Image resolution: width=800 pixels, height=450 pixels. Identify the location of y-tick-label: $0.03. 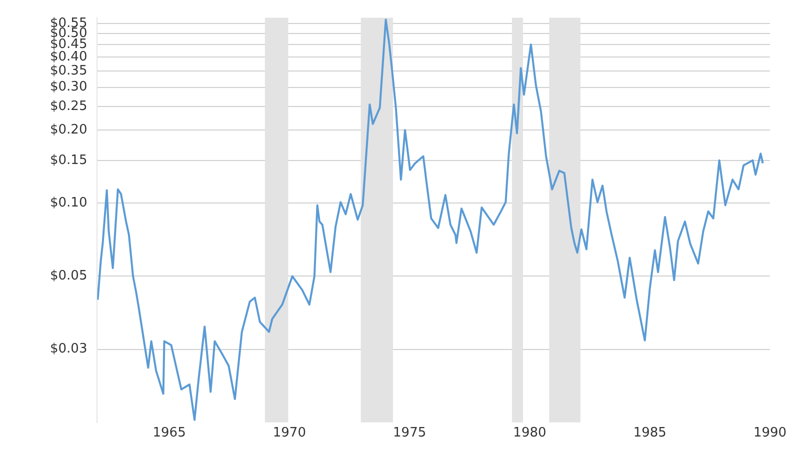
(69, 349).